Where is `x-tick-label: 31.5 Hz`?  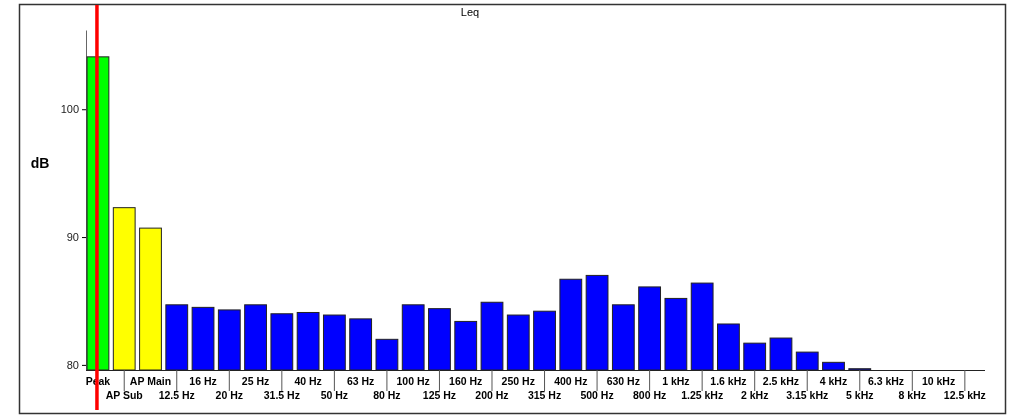 x-tick-label: 31.5 Hz is located at coordinates (281, 395).